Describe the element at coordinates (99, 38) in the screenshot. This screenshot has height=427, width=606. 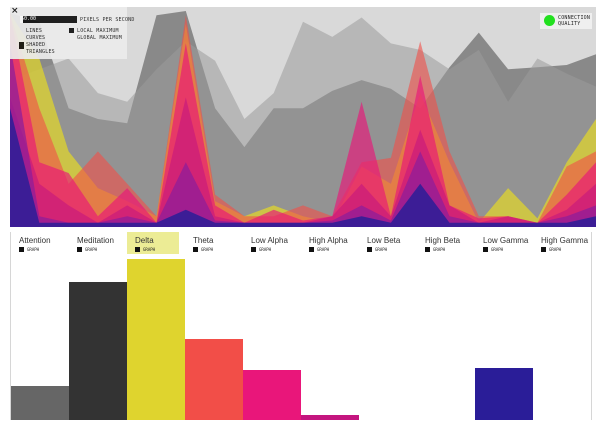
I see `global-max-label: GLOBAL MAXIMUM` at that location.